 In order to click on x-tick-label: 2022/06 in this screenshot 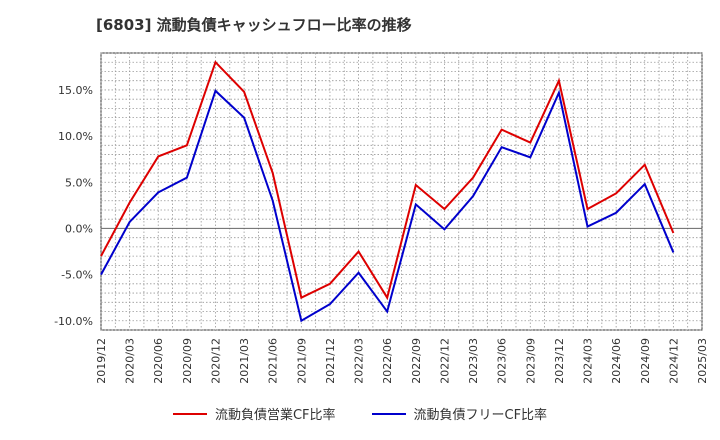, I will do `click(387, 361)`.